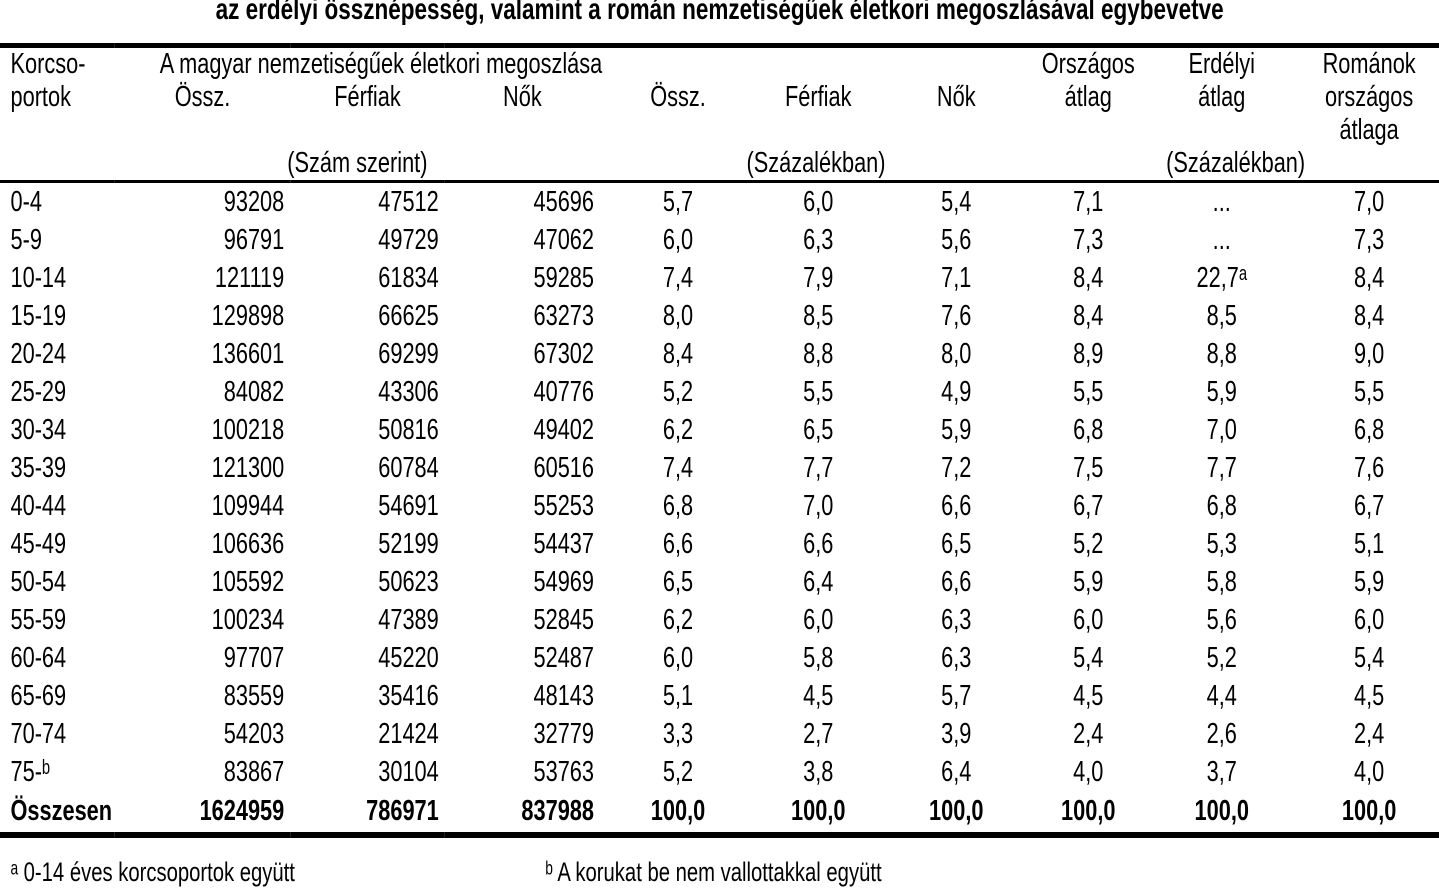 The height and width of the screenshot is (889, 1439). Describe the element at coordinates (1369, 97) in the screenshot. I see `header-romanian-avg-line2: országos` at that location.